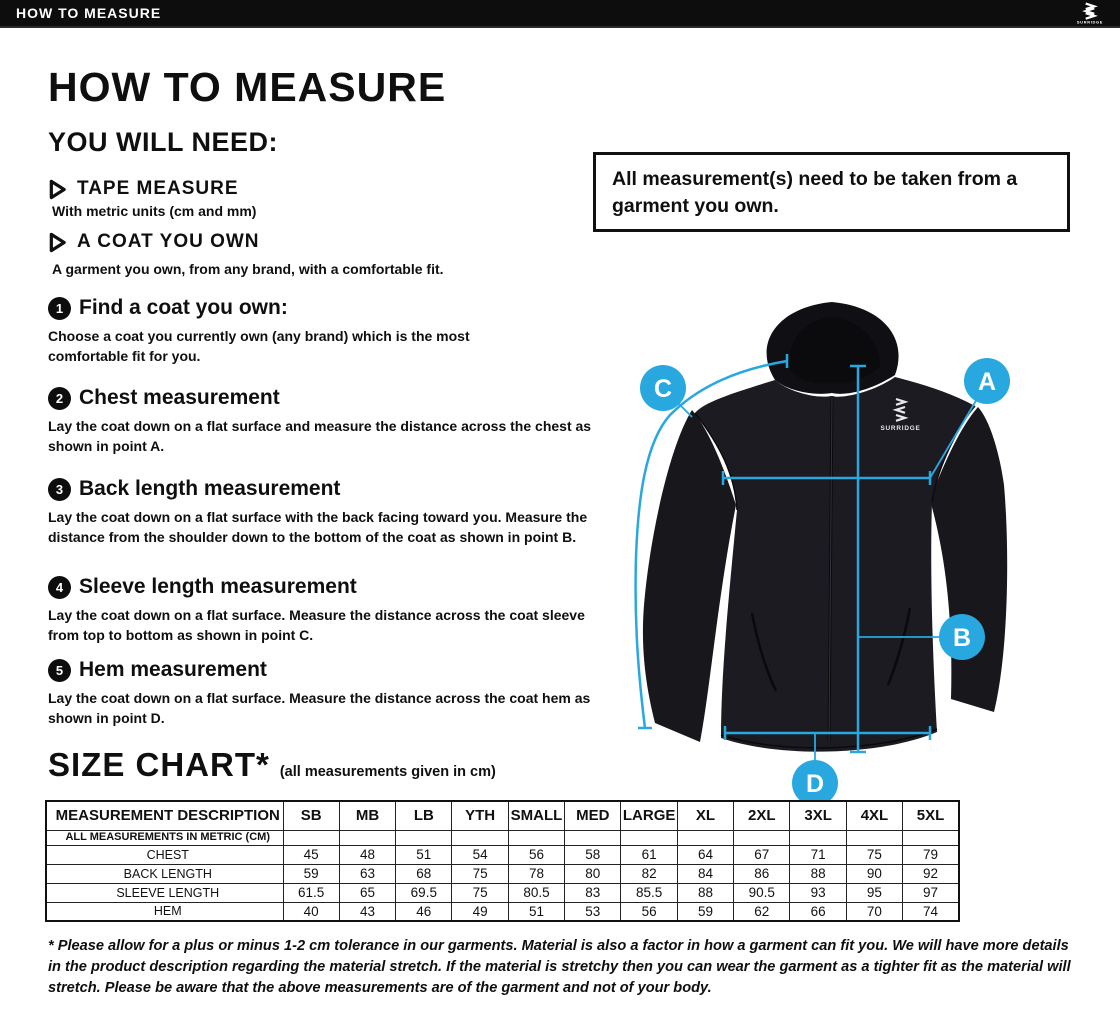  Describe the element at coordinates (164, 892) in the screenshot. I see `row-label-cell: SLEEVE LENGTH` at that location.